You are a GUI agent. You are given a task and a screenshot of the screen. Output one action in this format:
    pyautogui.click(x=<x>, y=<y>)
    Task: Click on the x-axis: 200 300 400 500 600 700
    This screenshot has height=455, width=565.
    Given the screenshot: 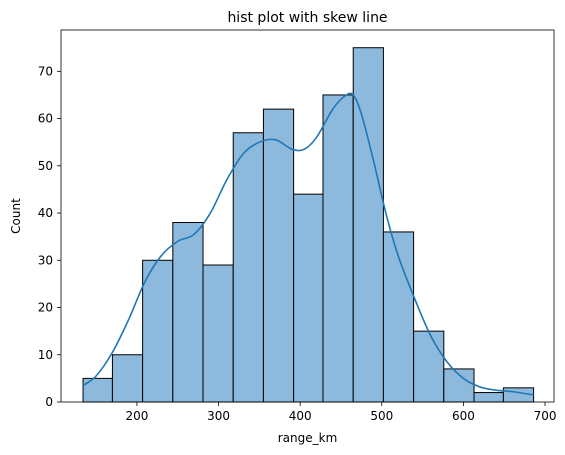 What is the action you would take?
    pyautogui.click(x=340, y=412)
    